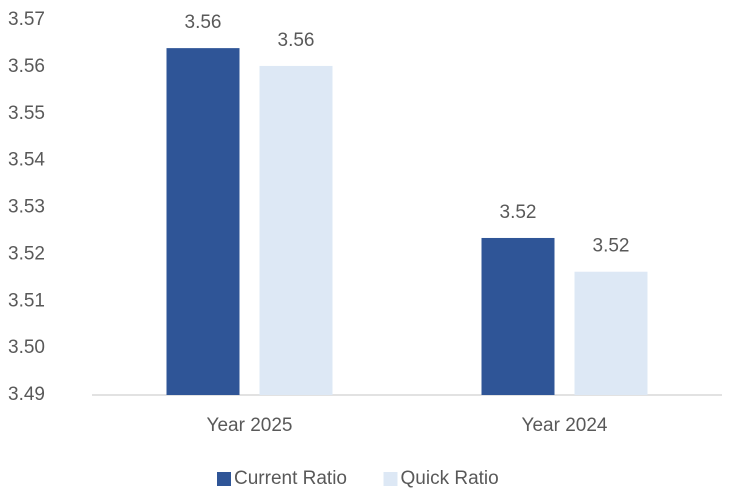 Image resolution: width=732 pixels, height=493 pixels. Describe the element at coordinates (26, 19) in the screenshot. I see `y-tick-label: 3.57` at that location.